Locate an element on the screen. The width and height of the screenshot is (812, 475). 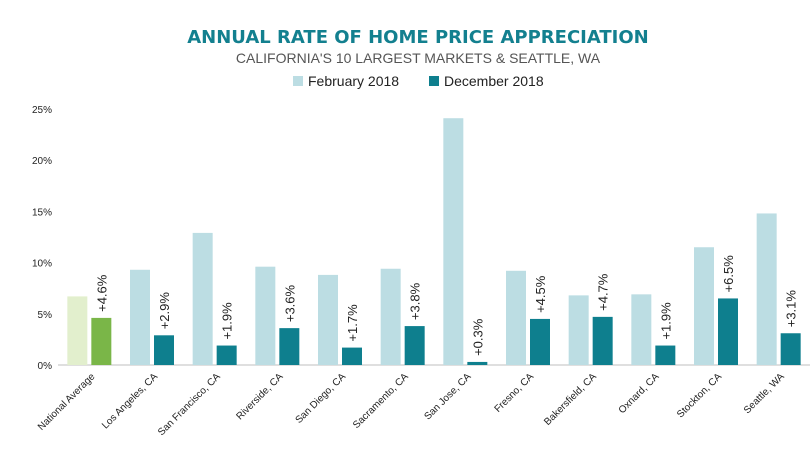
bar-december-2018-oxnard-ca is located at coordinates (665, 355).